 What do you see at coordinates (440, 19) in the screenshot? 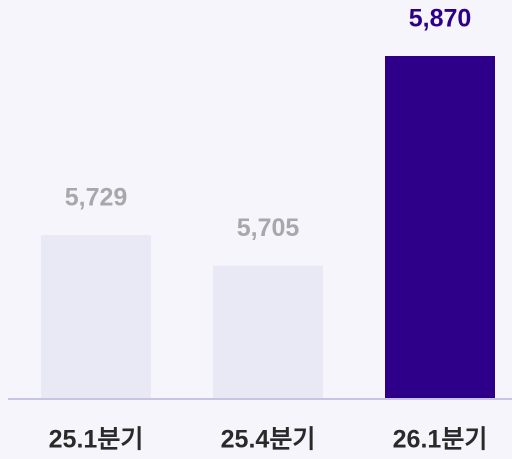
I see `value-label: 5,870` at bounding box center [440, 19].